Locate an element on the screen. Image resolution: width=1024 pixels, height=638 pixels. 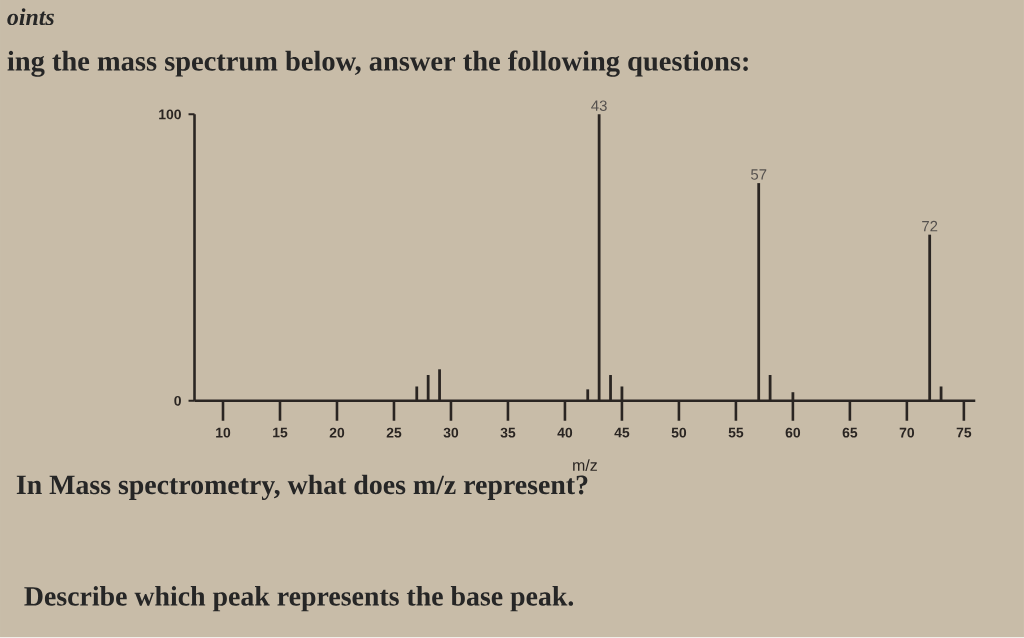
x-axis-title: m/z is located at coordinates (585, 465).